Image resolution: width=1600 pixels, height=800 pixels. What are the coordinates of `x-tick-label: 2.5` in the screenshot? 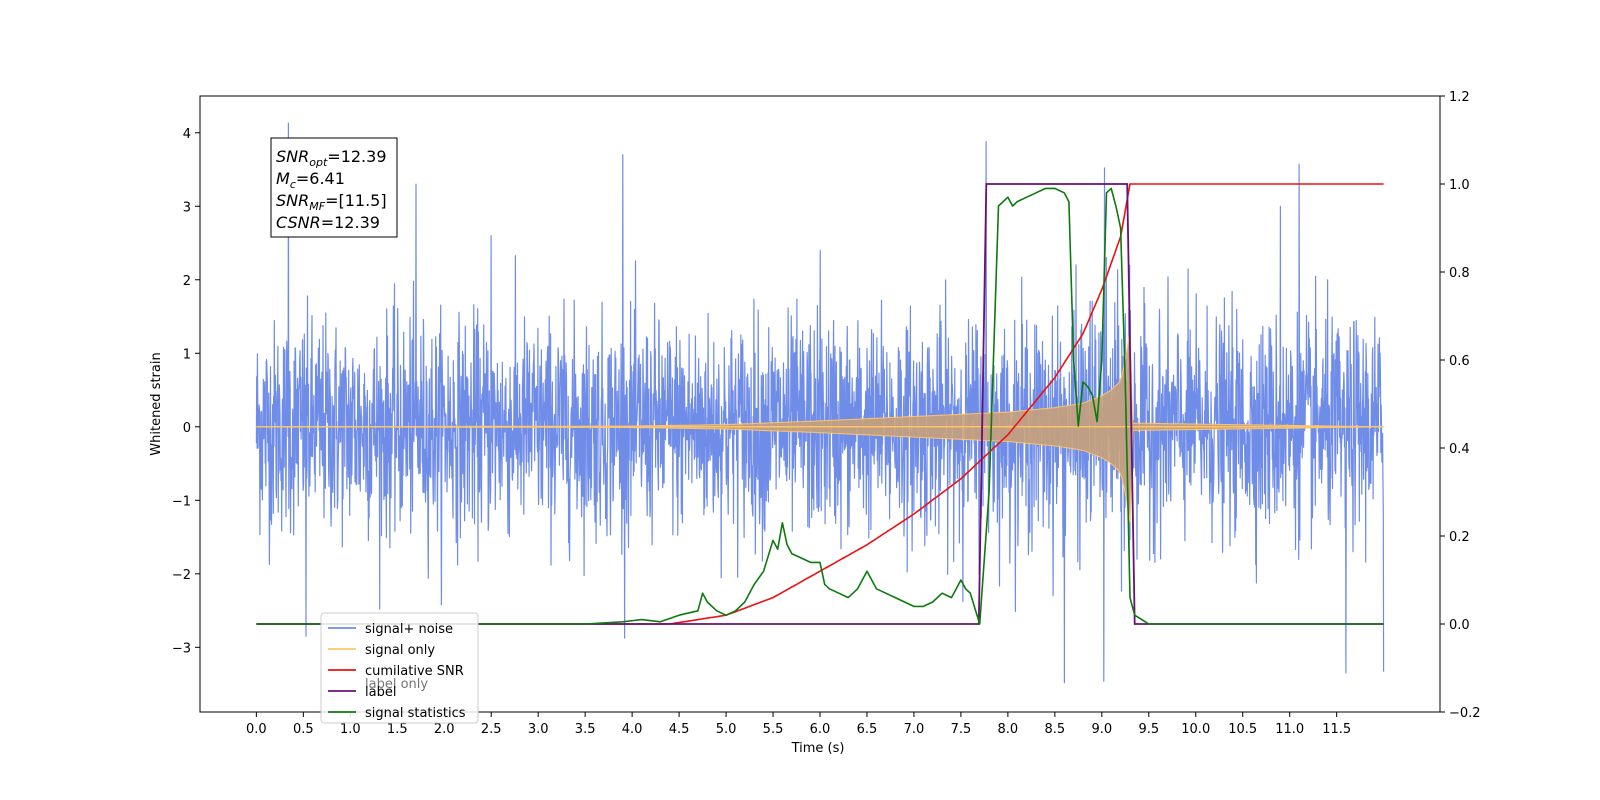 It's located at (491, 729).